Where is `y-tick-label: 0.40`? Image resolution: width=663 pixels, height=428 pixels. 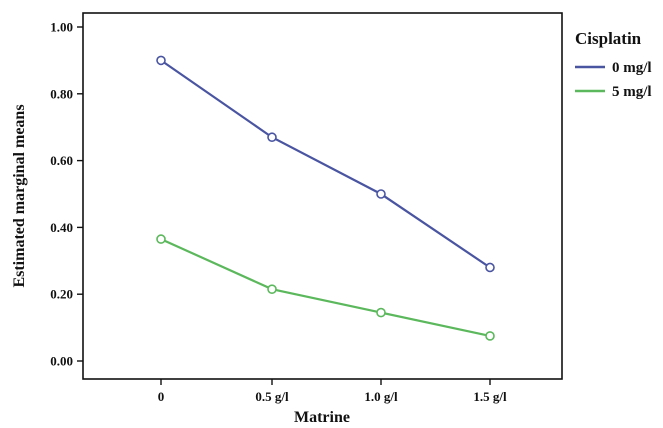 y-tick-label: 0.40 is located at coordinates (61, 227).